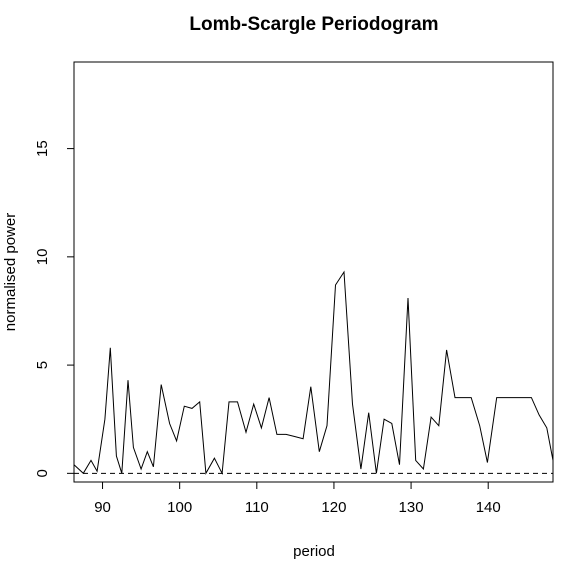 Image resolution: width=573 pixels, height=566 pixels. What do you see at coordinates (314, 551) in the screenshot?
I see `x-axis-label: period` at bounding box center [314, 551].